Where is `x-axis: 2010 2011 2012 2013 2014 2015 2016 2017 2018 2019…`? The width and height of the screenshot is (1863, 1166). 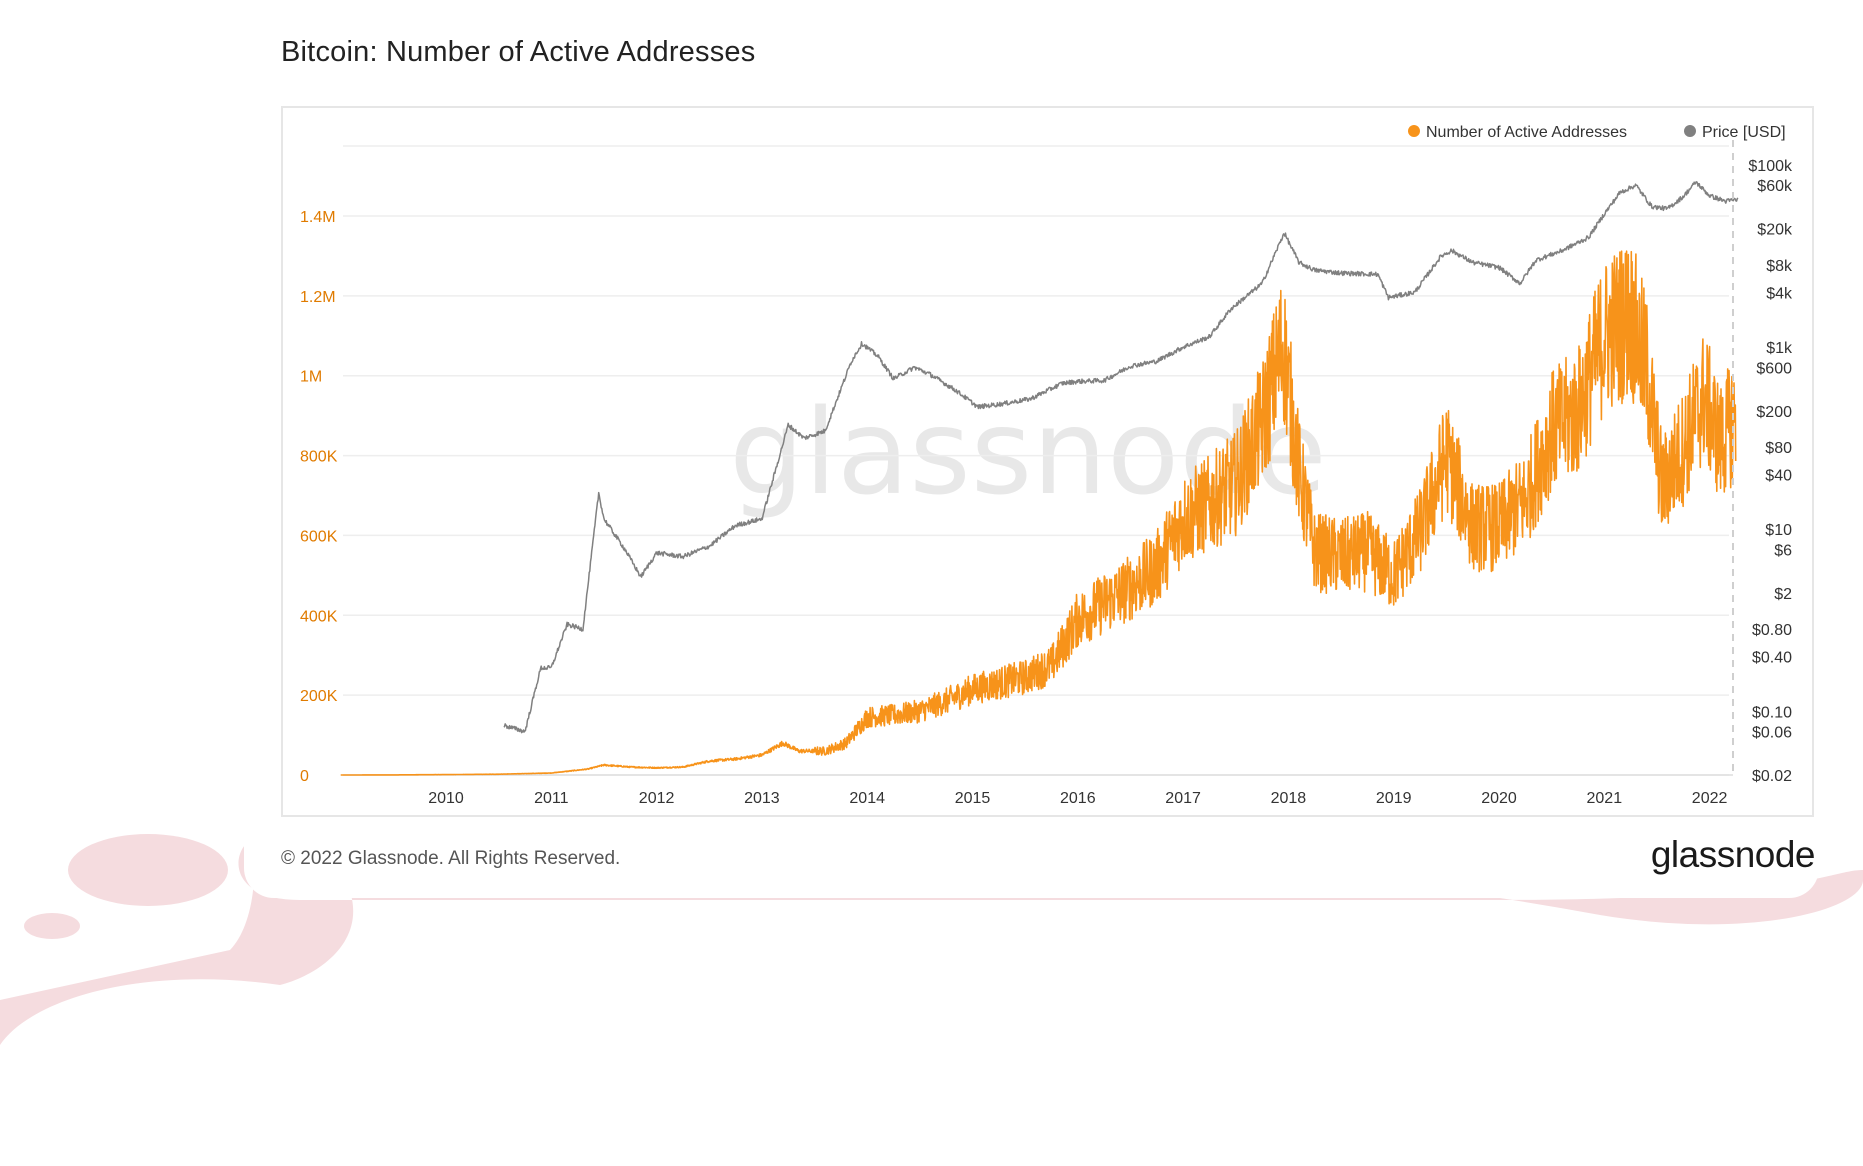 x-axis: 2010 2011 2012 2013 2014 2015 2016 2017 2018 2019… is located at coordinates (1077, 798).